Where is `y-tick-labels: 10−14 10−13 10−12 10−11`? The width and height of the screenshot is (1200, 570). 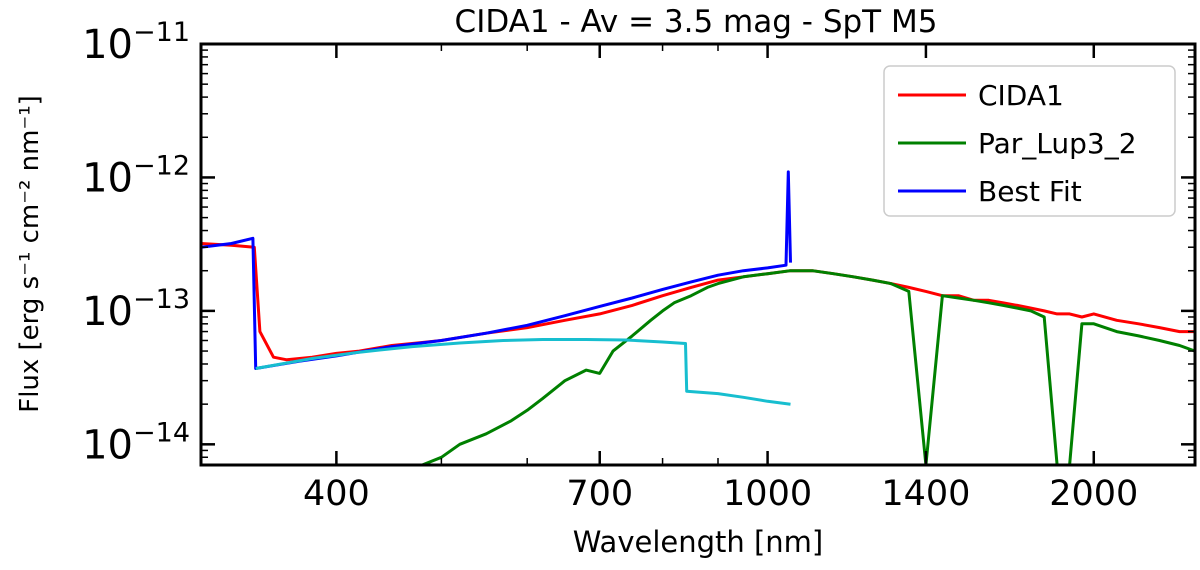
y-tick-labels: 10−14 10−13 10−12 10−11 is located at coordinates (136, 242).